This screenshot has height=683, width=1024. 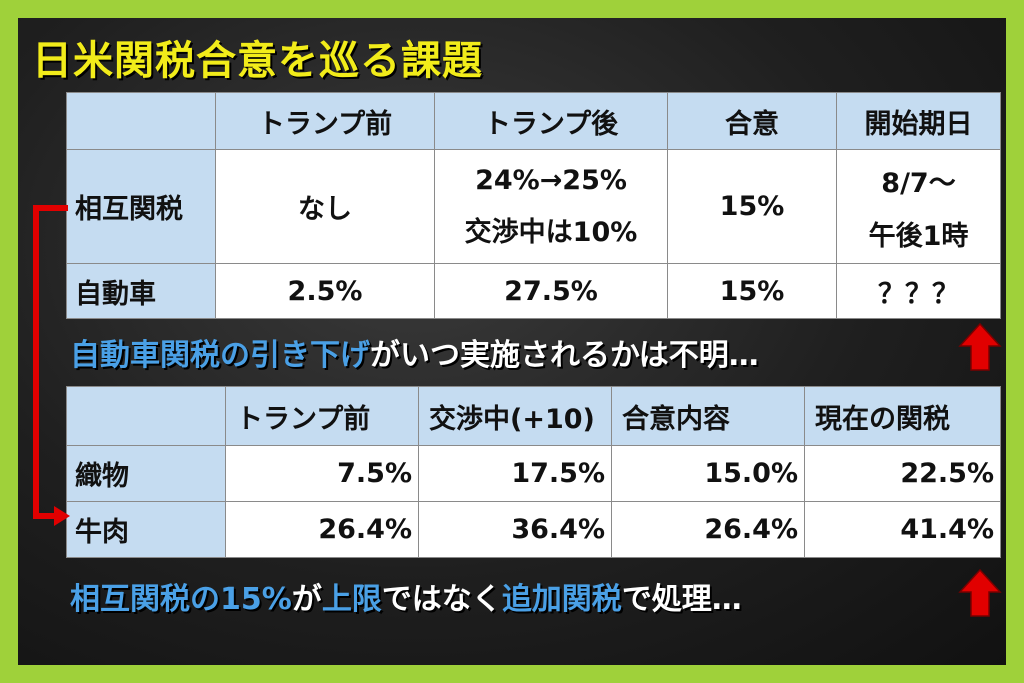 What do you see at coordinates (551, 206) in the screenshot?
I see `table-cell: 24%→25% 交渉中は10%` at bounding box center [551, 206].